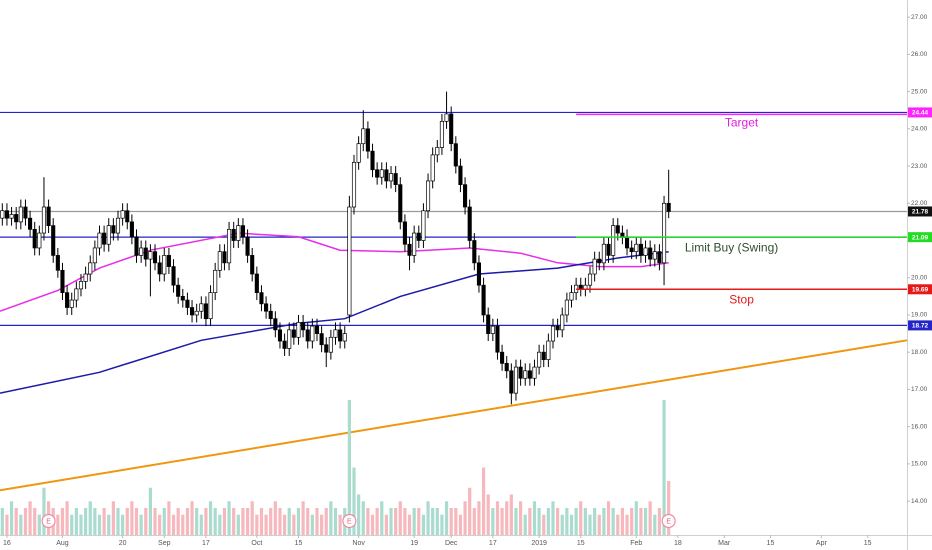 Image resolution: width=932 pixels, height=550 pixels. What do you see at coordinates (919, 91) in the screenshot?
I see `y-tick-label: 25.00` at bounding box center [919, 91].